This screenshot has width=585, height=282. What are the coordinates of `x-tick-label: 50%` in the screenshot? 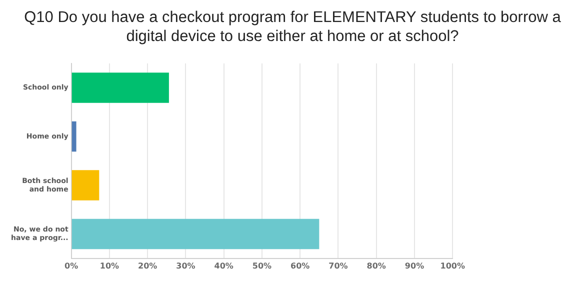 It's located at (262, 265).